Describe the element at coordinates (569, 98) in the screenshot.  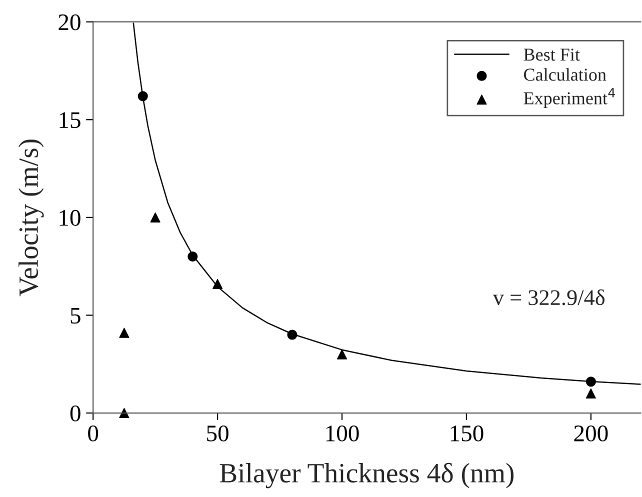
I see `legend-label: Experiment$^{4}$` at that location.